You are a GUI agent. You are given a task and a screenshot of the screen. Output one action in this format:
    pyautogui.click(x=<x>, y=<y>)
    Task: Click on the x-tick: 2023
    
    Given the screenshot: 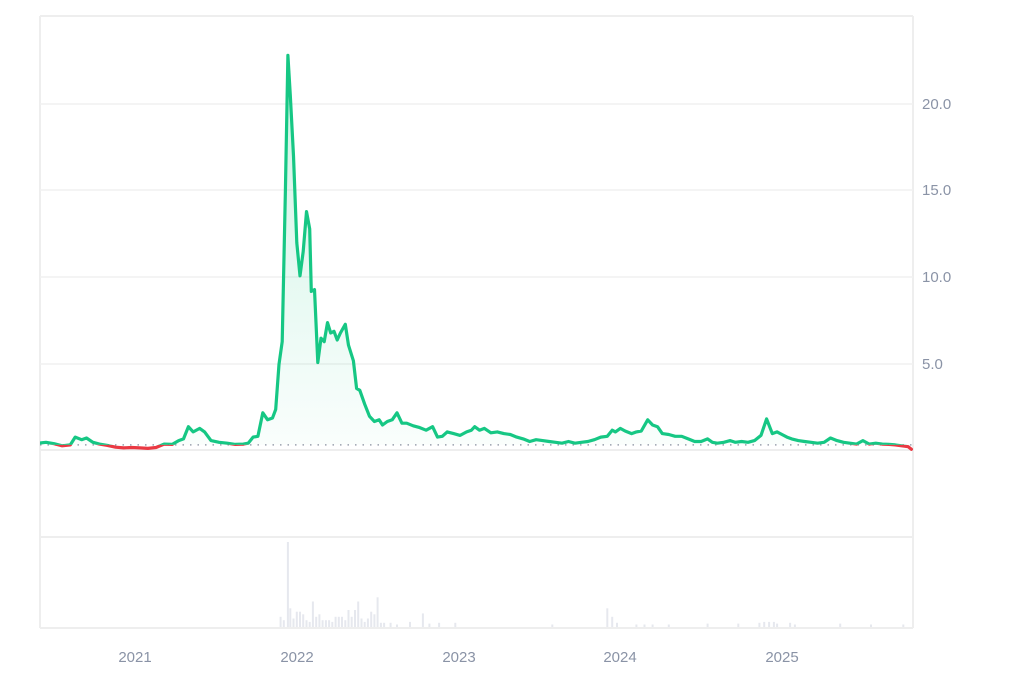 What is the action you would take?
    pyautogui.click(x=458, y=657)
    